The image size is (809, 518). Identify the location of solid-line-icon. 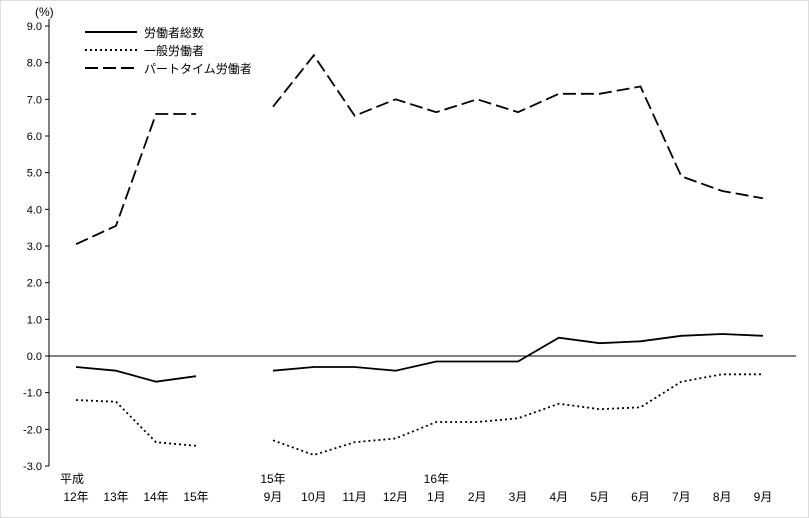
(111, 32).